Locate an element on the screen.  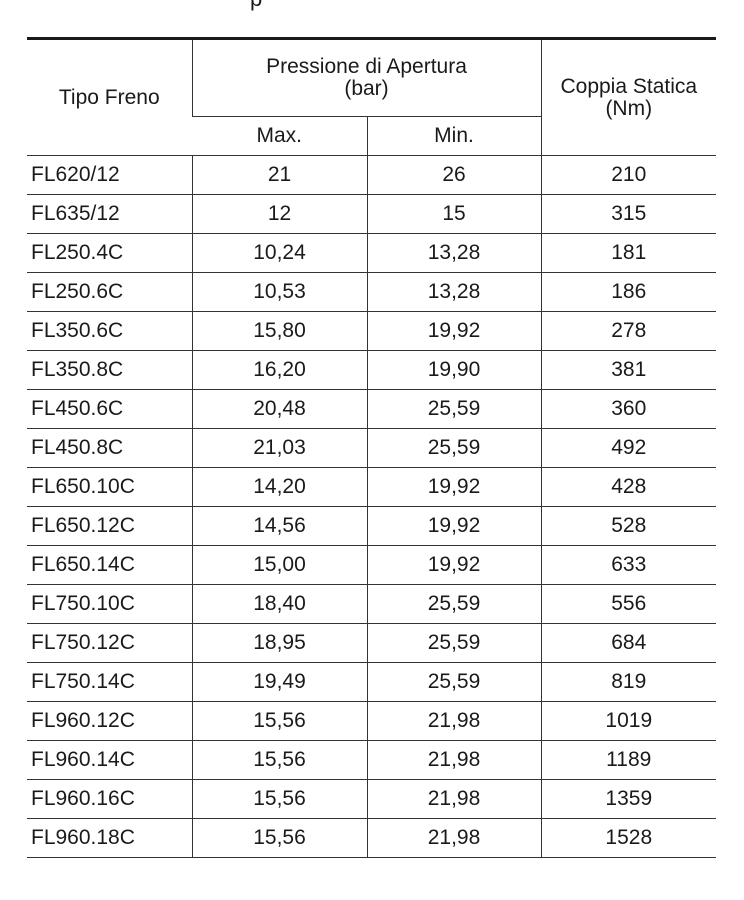
header-coppia-line2: (Nm) is located at coordinates (629, 108).